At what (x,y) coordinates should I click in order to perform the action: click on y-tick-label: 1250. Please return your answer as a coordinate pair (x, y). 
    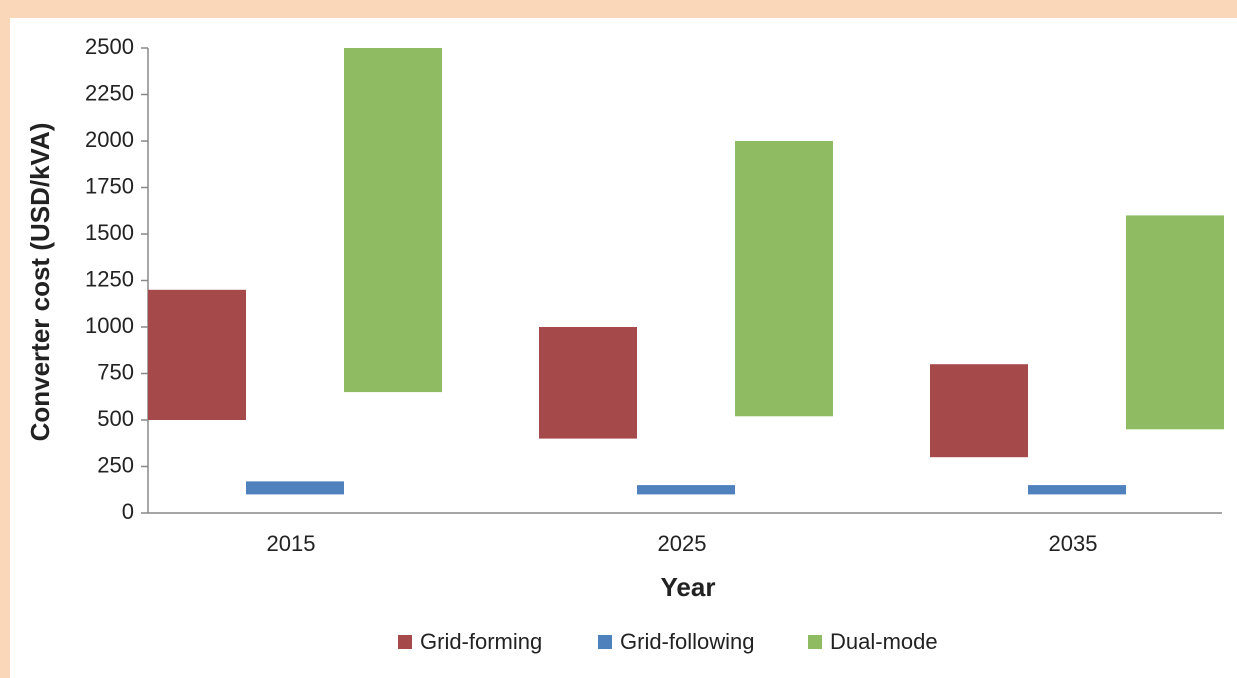
    Looking at the image, I should click on (109, 278).